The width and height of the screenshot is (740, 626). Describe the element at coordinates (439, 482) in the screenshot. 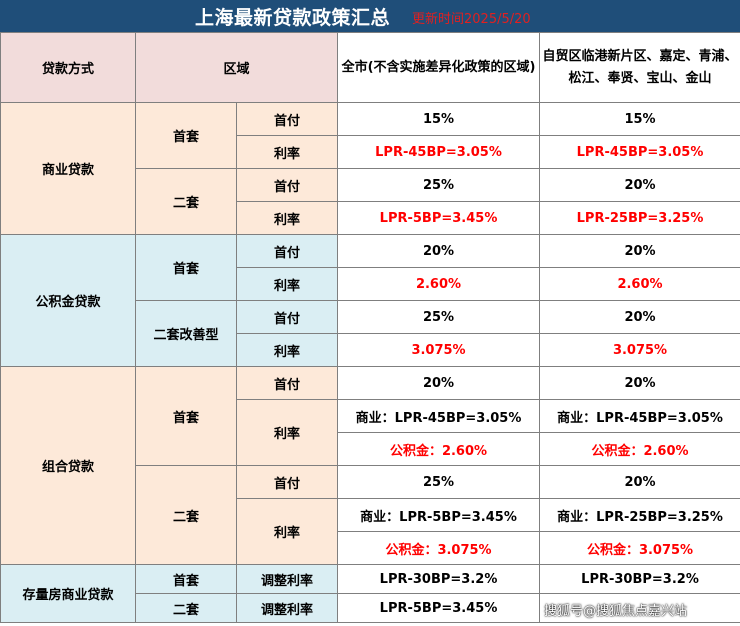

I see `combo-second-dp-city: 25%` at that location.